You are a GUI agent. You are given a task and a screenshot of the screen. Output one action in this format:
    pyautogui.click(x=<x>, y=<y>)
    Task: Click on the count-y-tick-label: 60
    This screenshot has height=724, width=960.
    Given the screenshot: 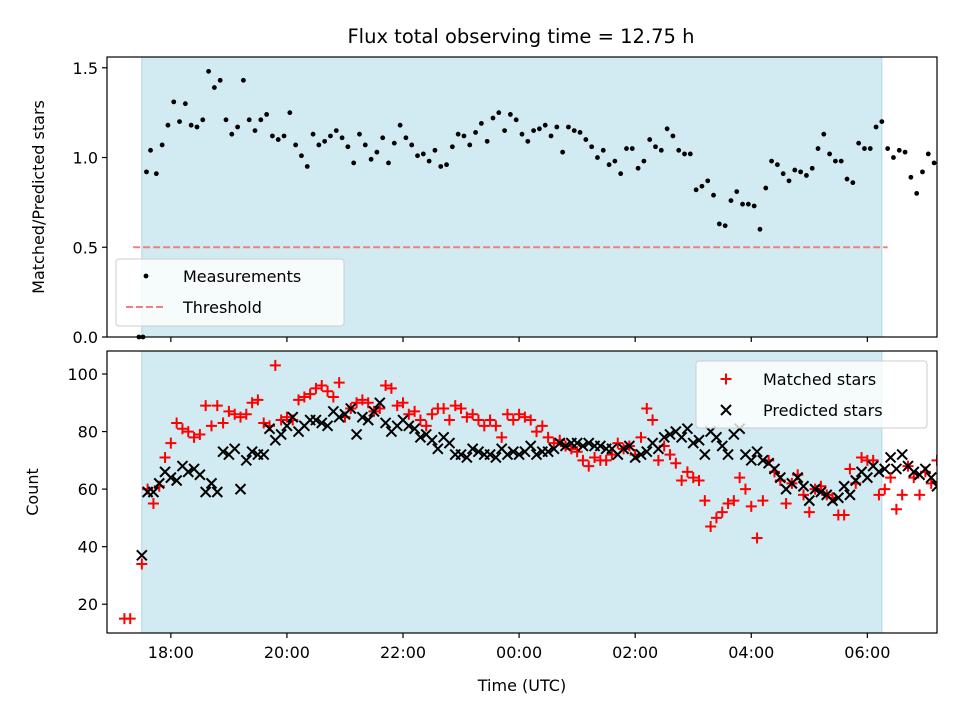 What is the action you would take?
    pyautogui.click(x=88, y=489)
    